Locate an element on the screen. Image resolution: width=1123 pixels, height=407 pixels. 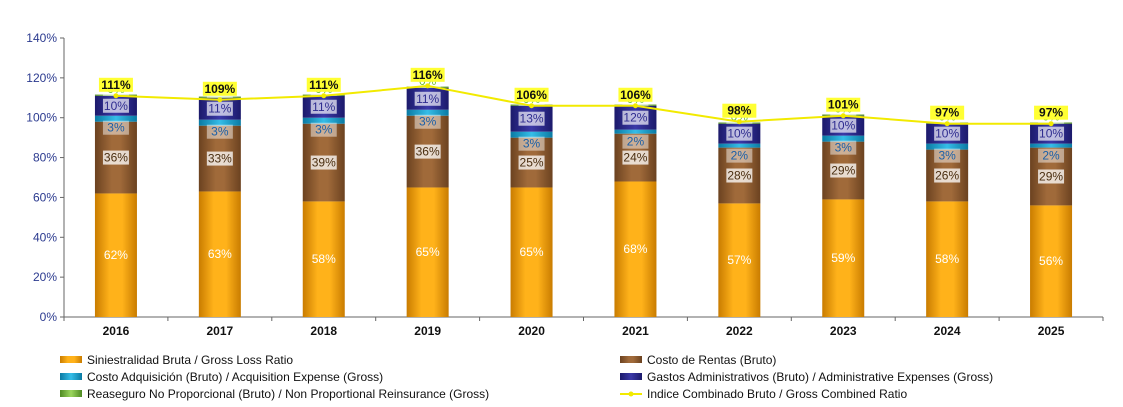
x-tick-label: 2024 is located at coordinates (947, 331).